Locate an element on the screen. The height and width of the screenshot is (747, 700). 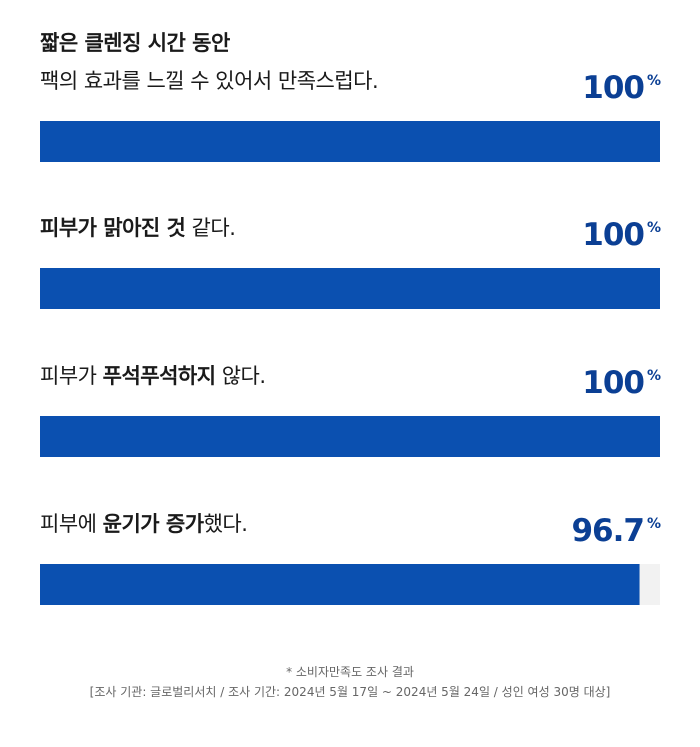
label-segment: 푸석푸석하지 is located at coordinates (159, 376).